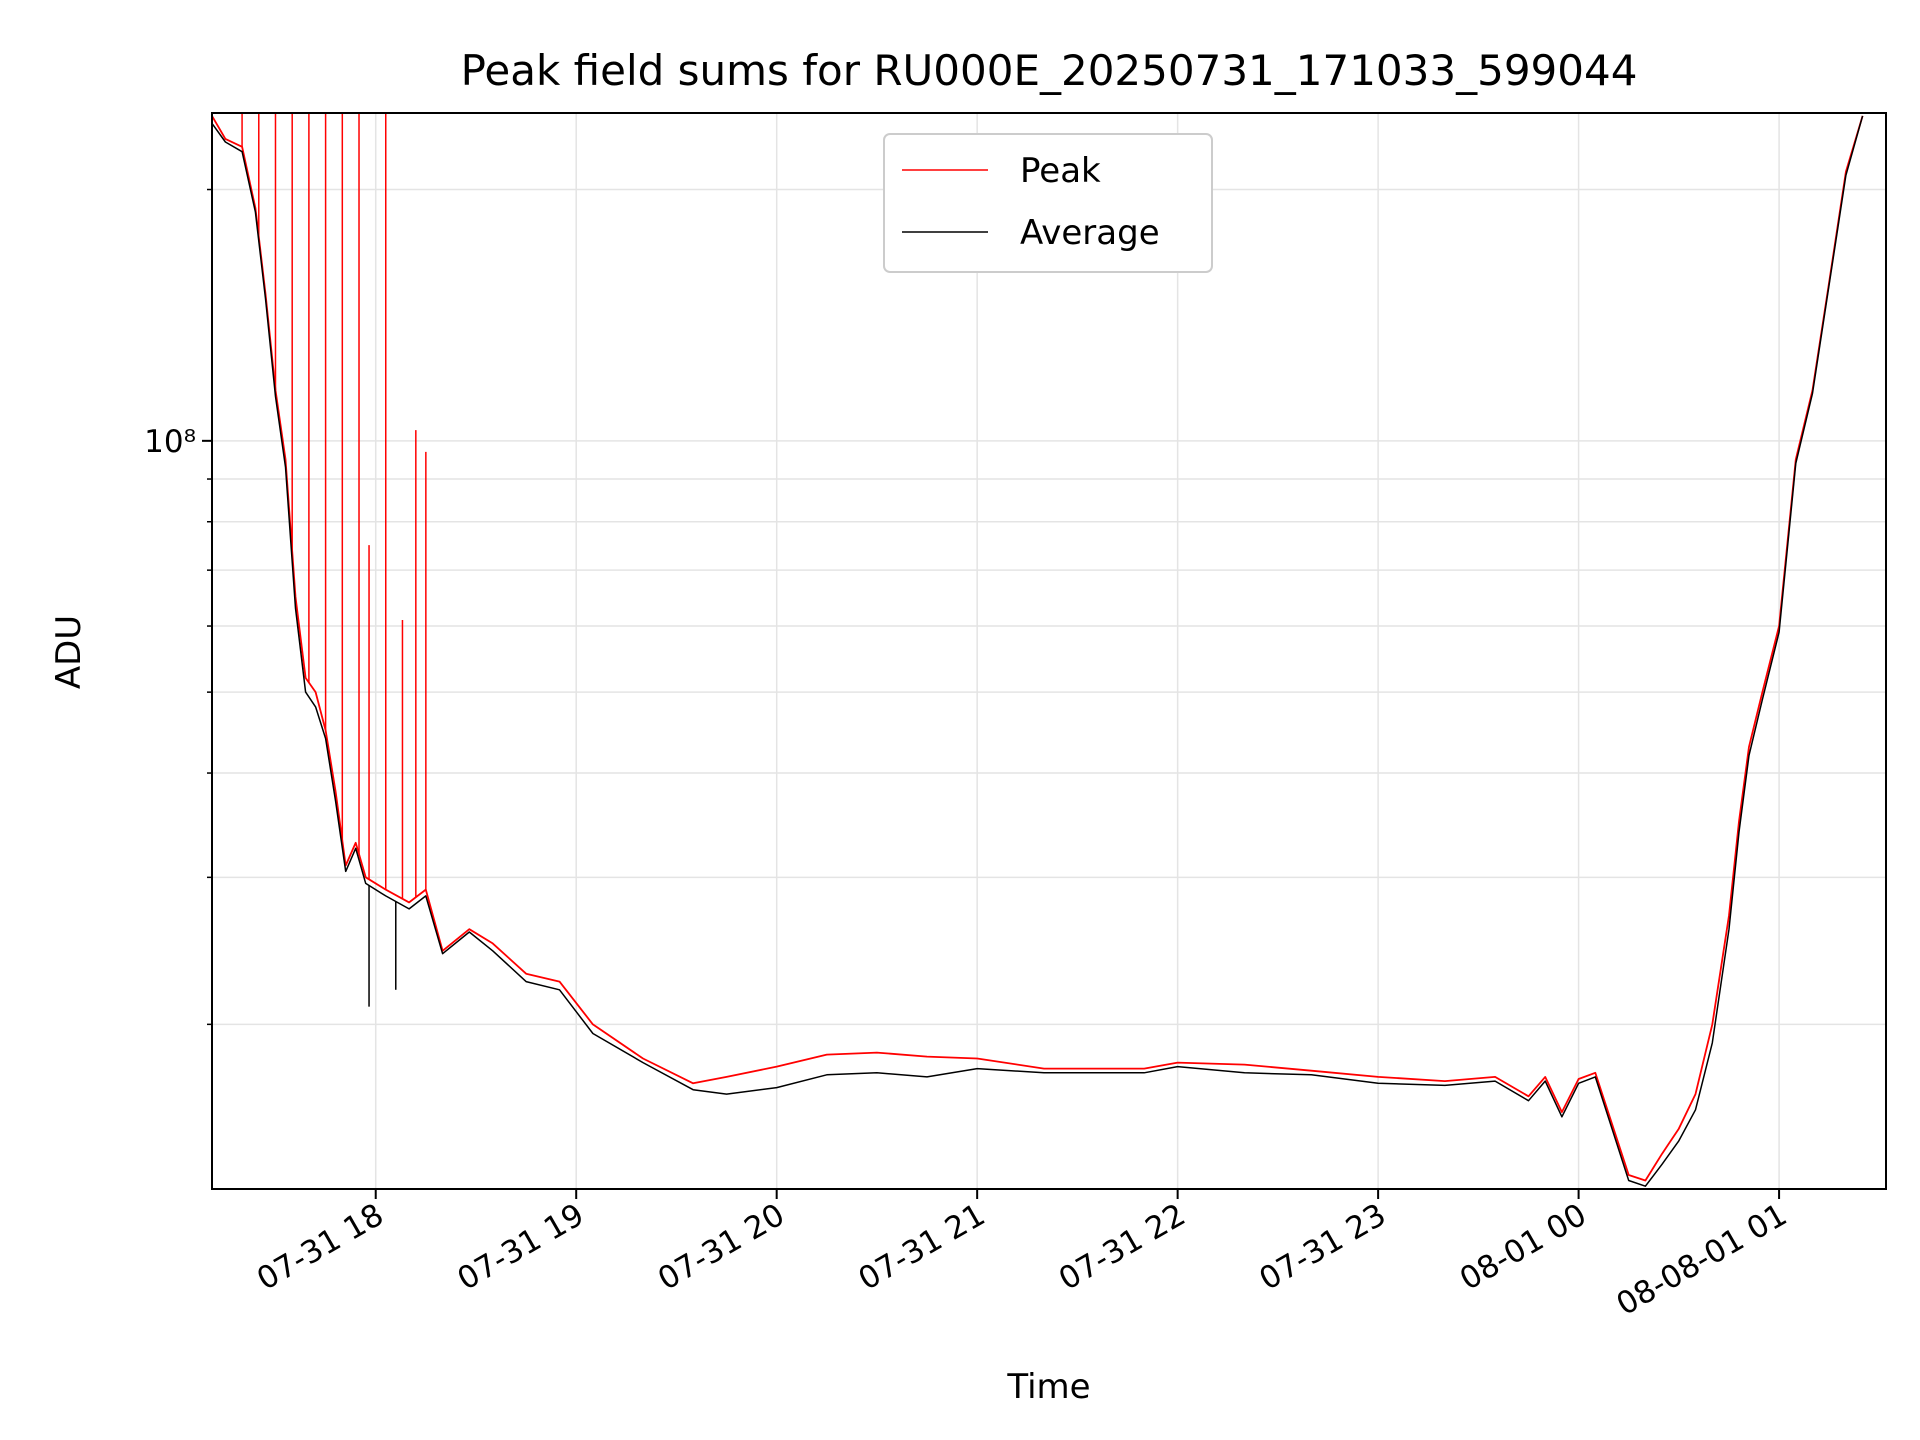 This screenshot has height=1440, width=1920. What do you see at coordinates (178, 607) in the screenshot?
I see `y-axis: 10⁸` at bounding box center [178, 607].